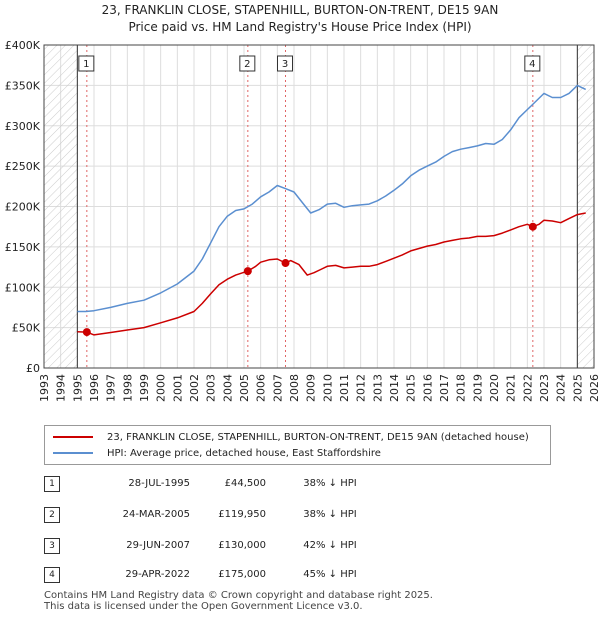 This screenshot has width=600, height=620. I want to click on x-tick-label: 2026, so click(594, 388).